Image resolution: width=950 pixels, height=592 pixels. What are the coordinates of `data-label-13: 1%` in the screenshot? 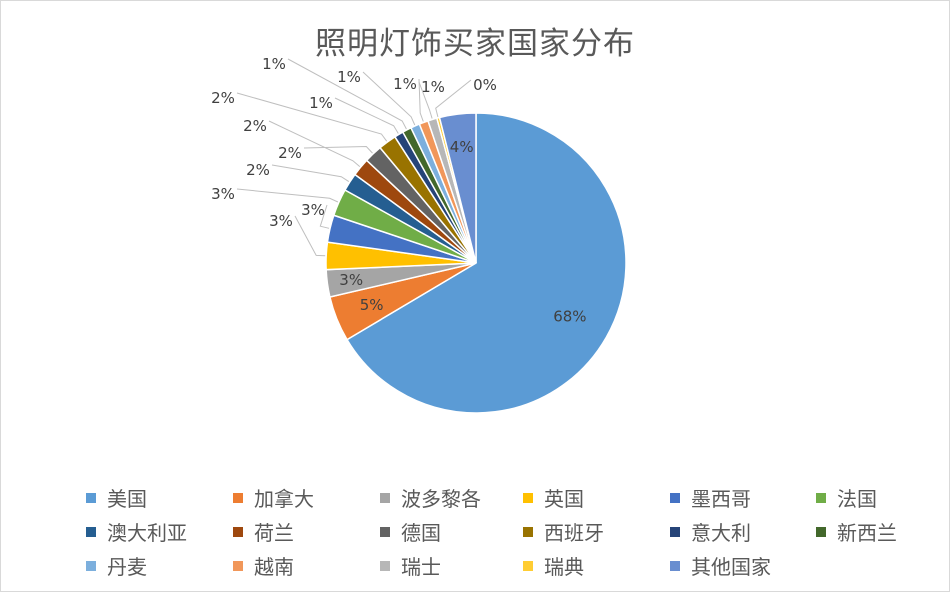 It's located at (349, 77).